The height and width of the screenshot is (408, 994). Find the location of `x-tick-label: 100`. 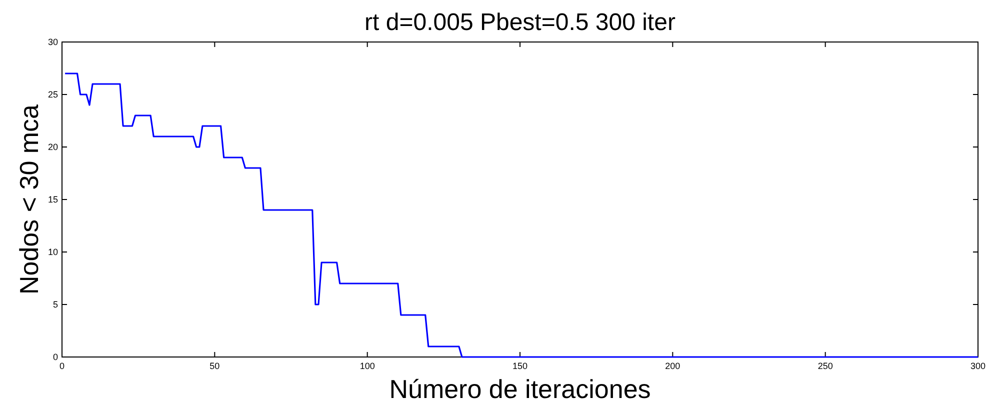

x-tick-label: 100 is located at coordinates (367, 366).